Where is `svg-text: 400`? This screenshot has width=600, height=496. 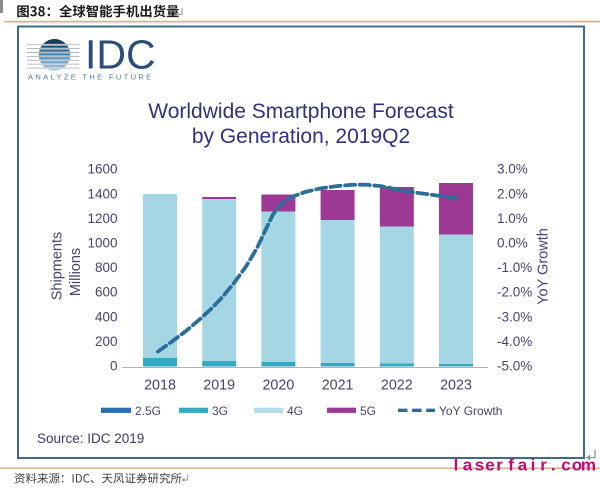
svg-text: 400 is located at coordinates (106, 316).